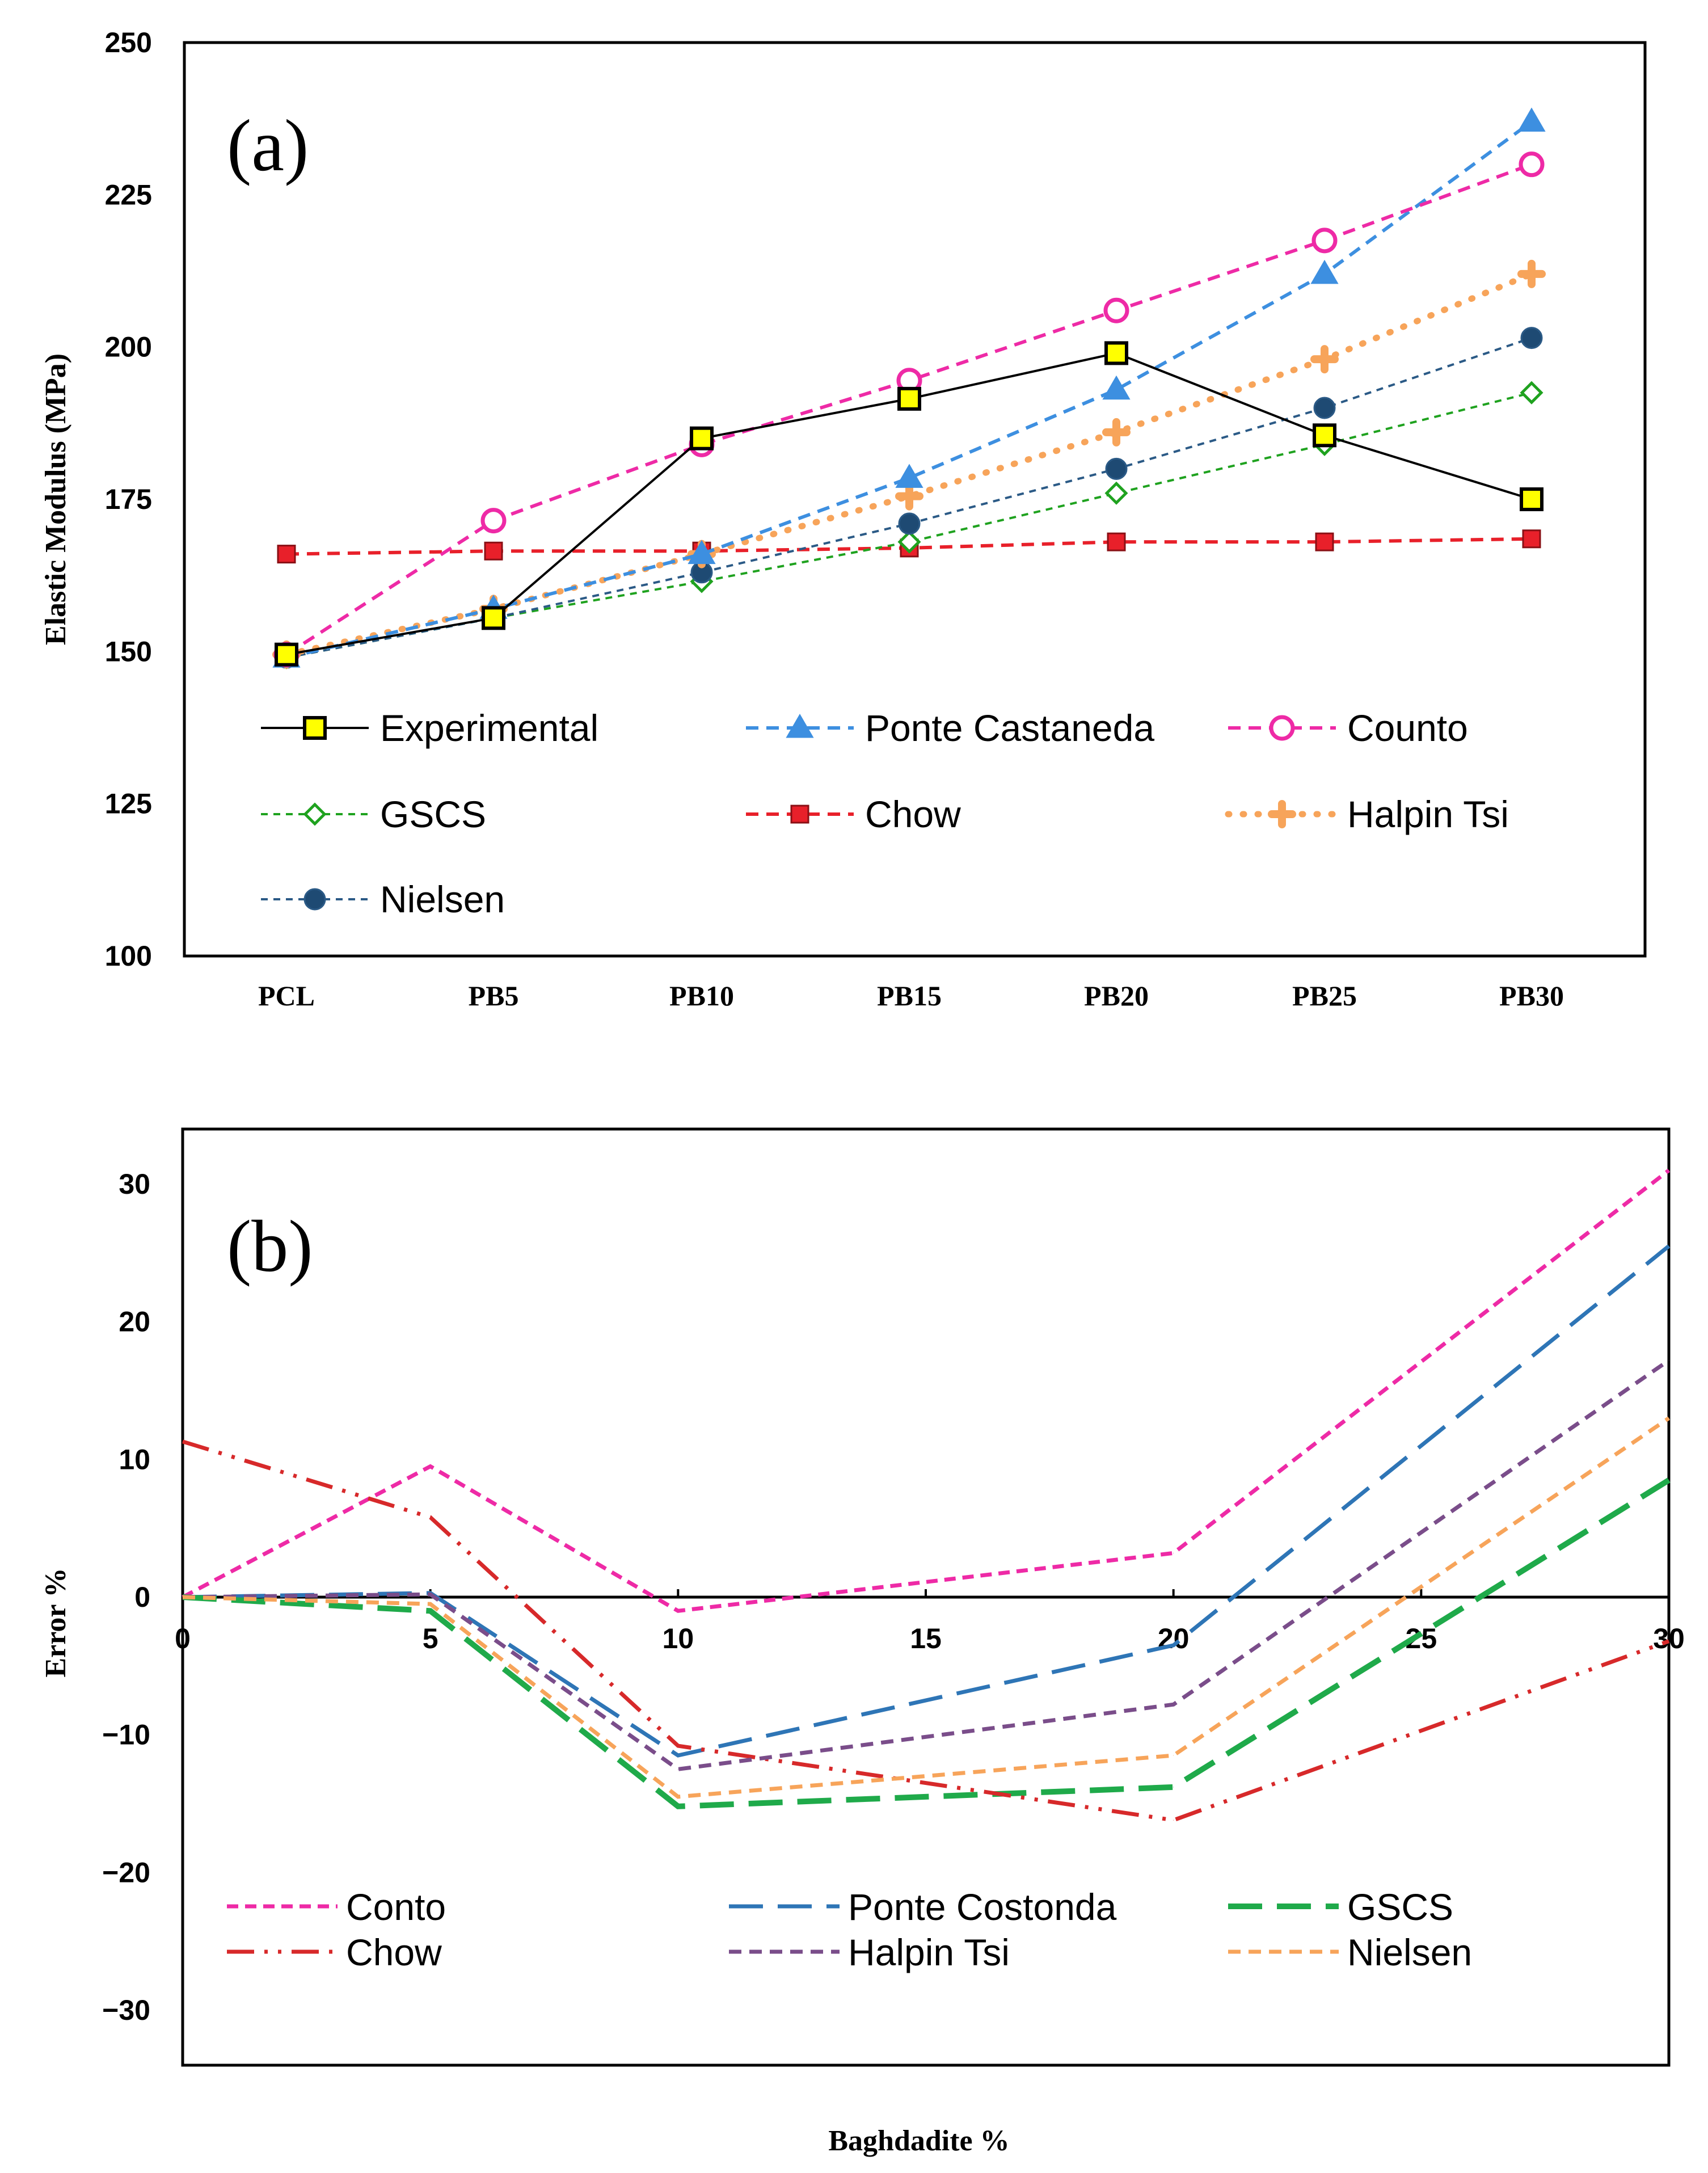 This screenshot has height=2173, width=1708. I want to click on legend-label-ponte-castaneda: Ponte Castaneda, so click(1009, 728).